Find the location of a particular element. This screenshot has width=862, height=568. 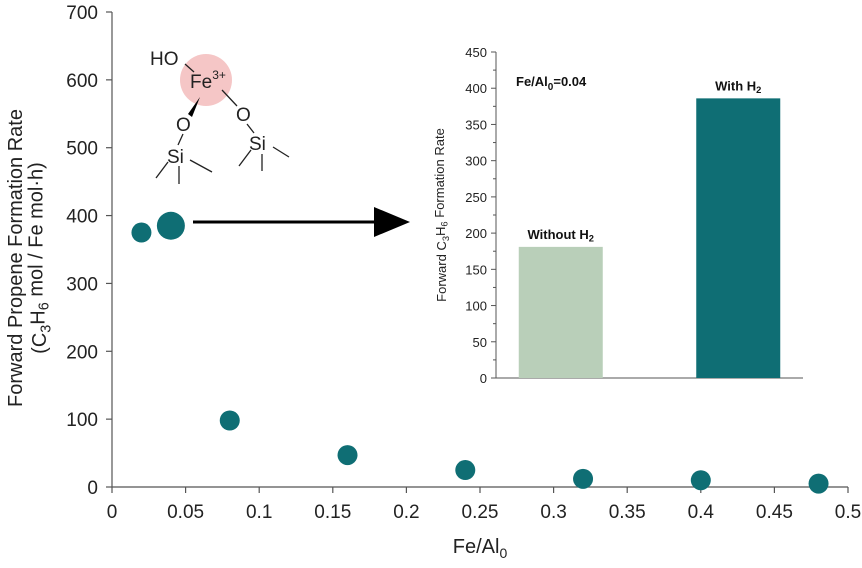

inset-y-tick-label: 350 is located at coordinates (476, 124).